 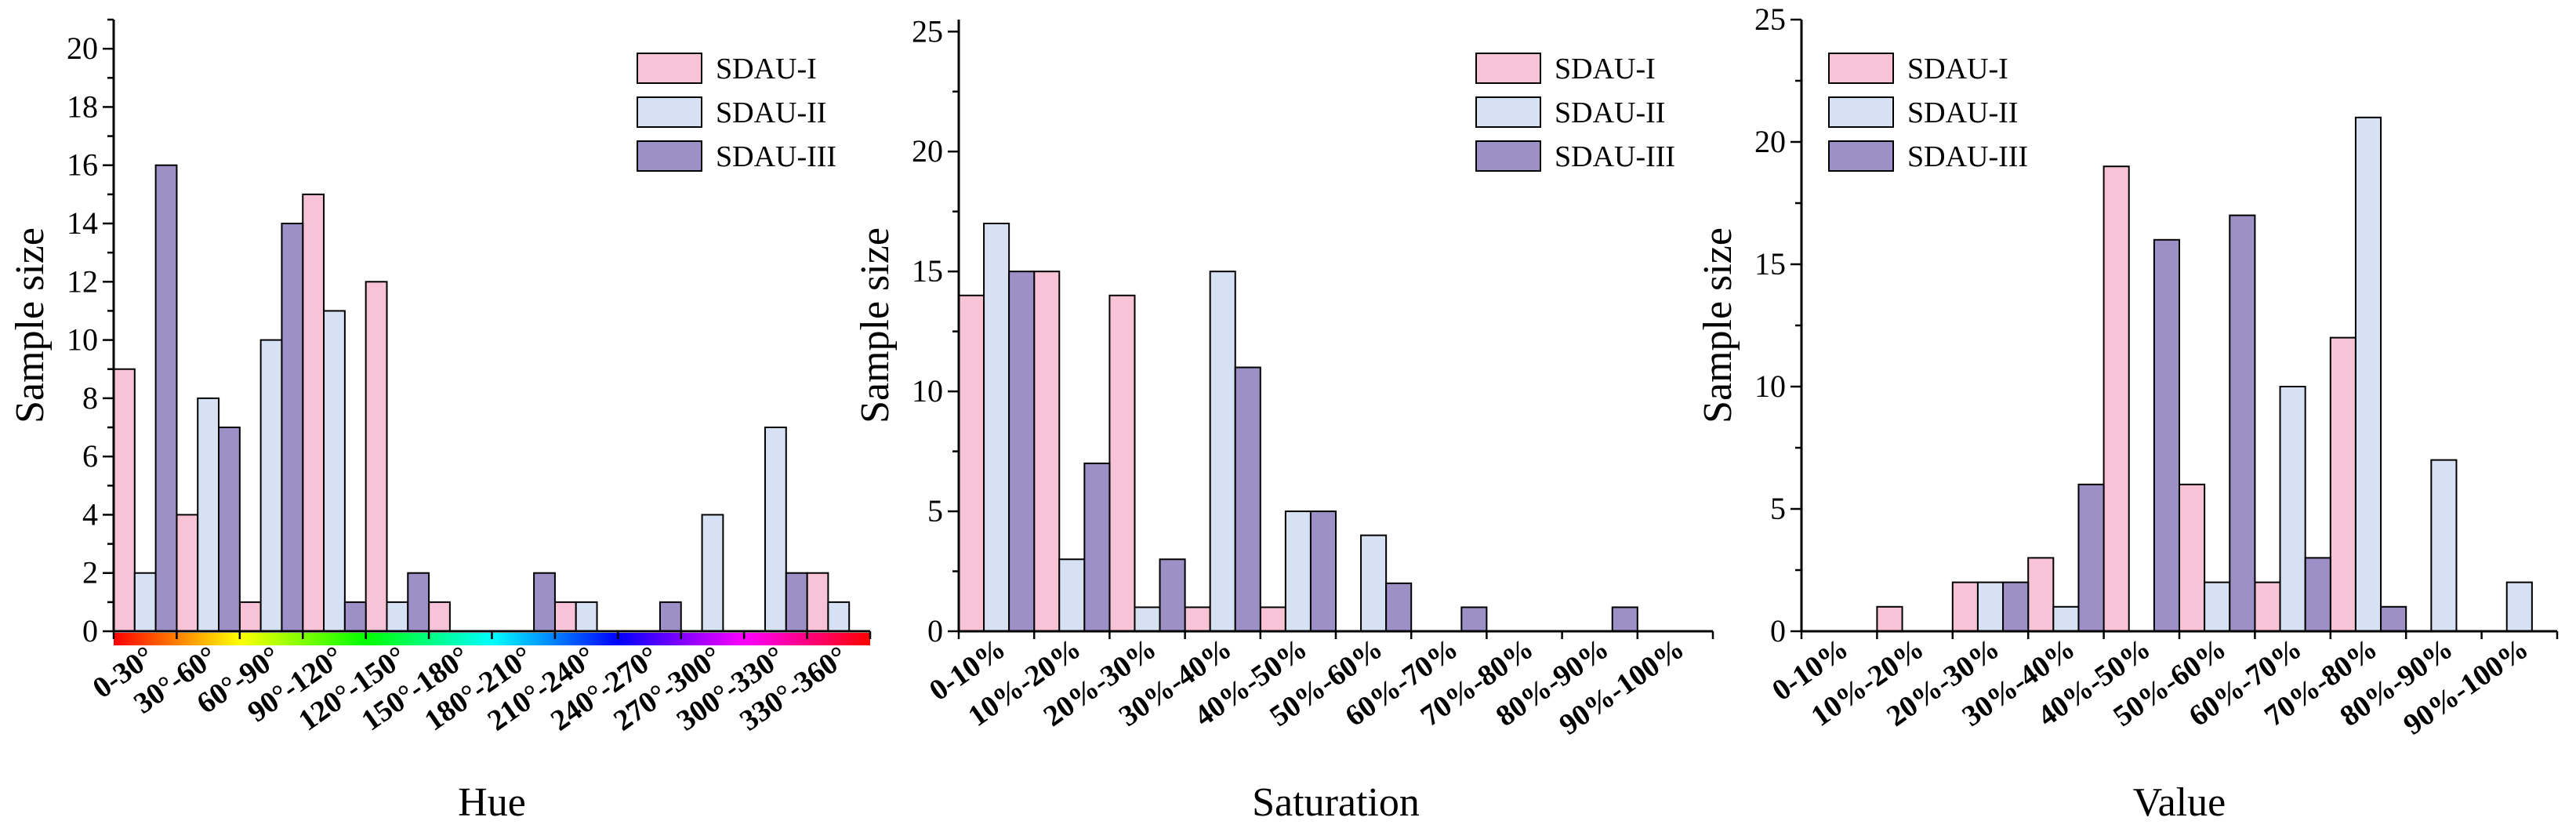 What do you see at coordinates (83, 106) in the screenshot?
I see `hue-y-tick-label: 18` at bounding box center [83, 106].